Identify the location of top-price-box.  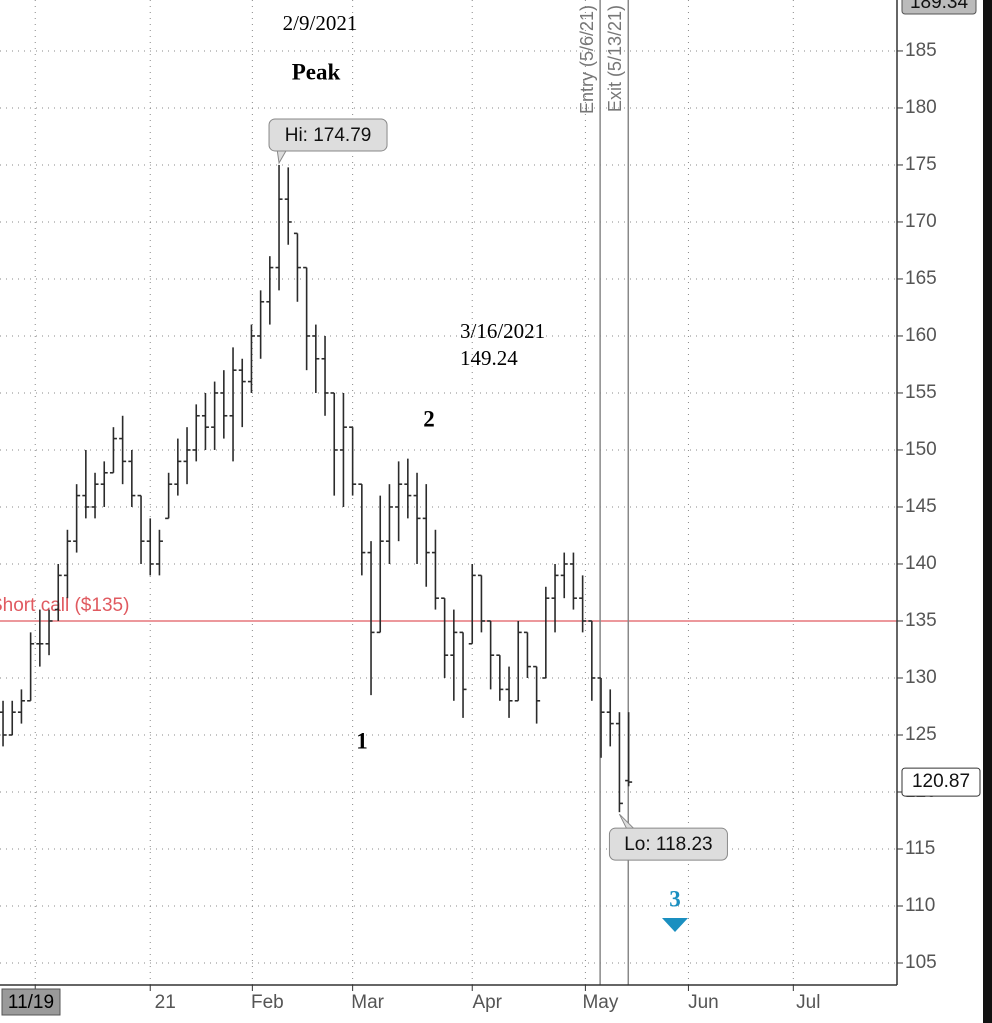
(939, 7).